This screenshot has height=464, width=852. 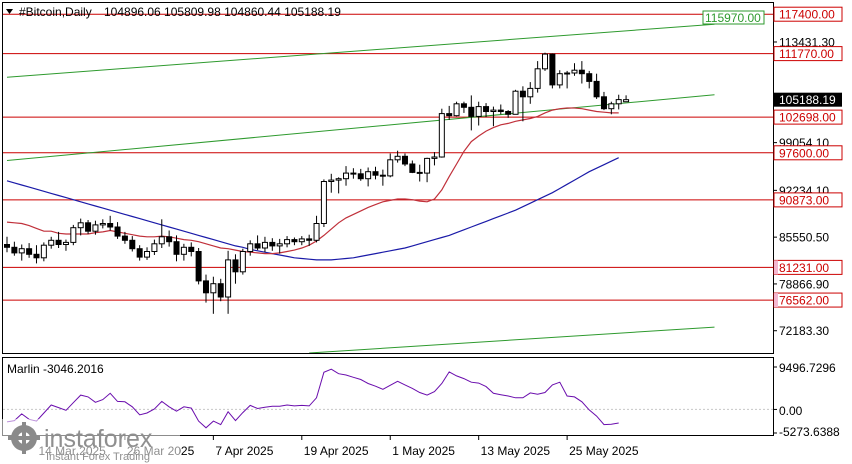 What do you see at coordinates (807, 42) in the screenshot?
I see `price-tick-label: 113431.30` at bounding box center [807, 42].